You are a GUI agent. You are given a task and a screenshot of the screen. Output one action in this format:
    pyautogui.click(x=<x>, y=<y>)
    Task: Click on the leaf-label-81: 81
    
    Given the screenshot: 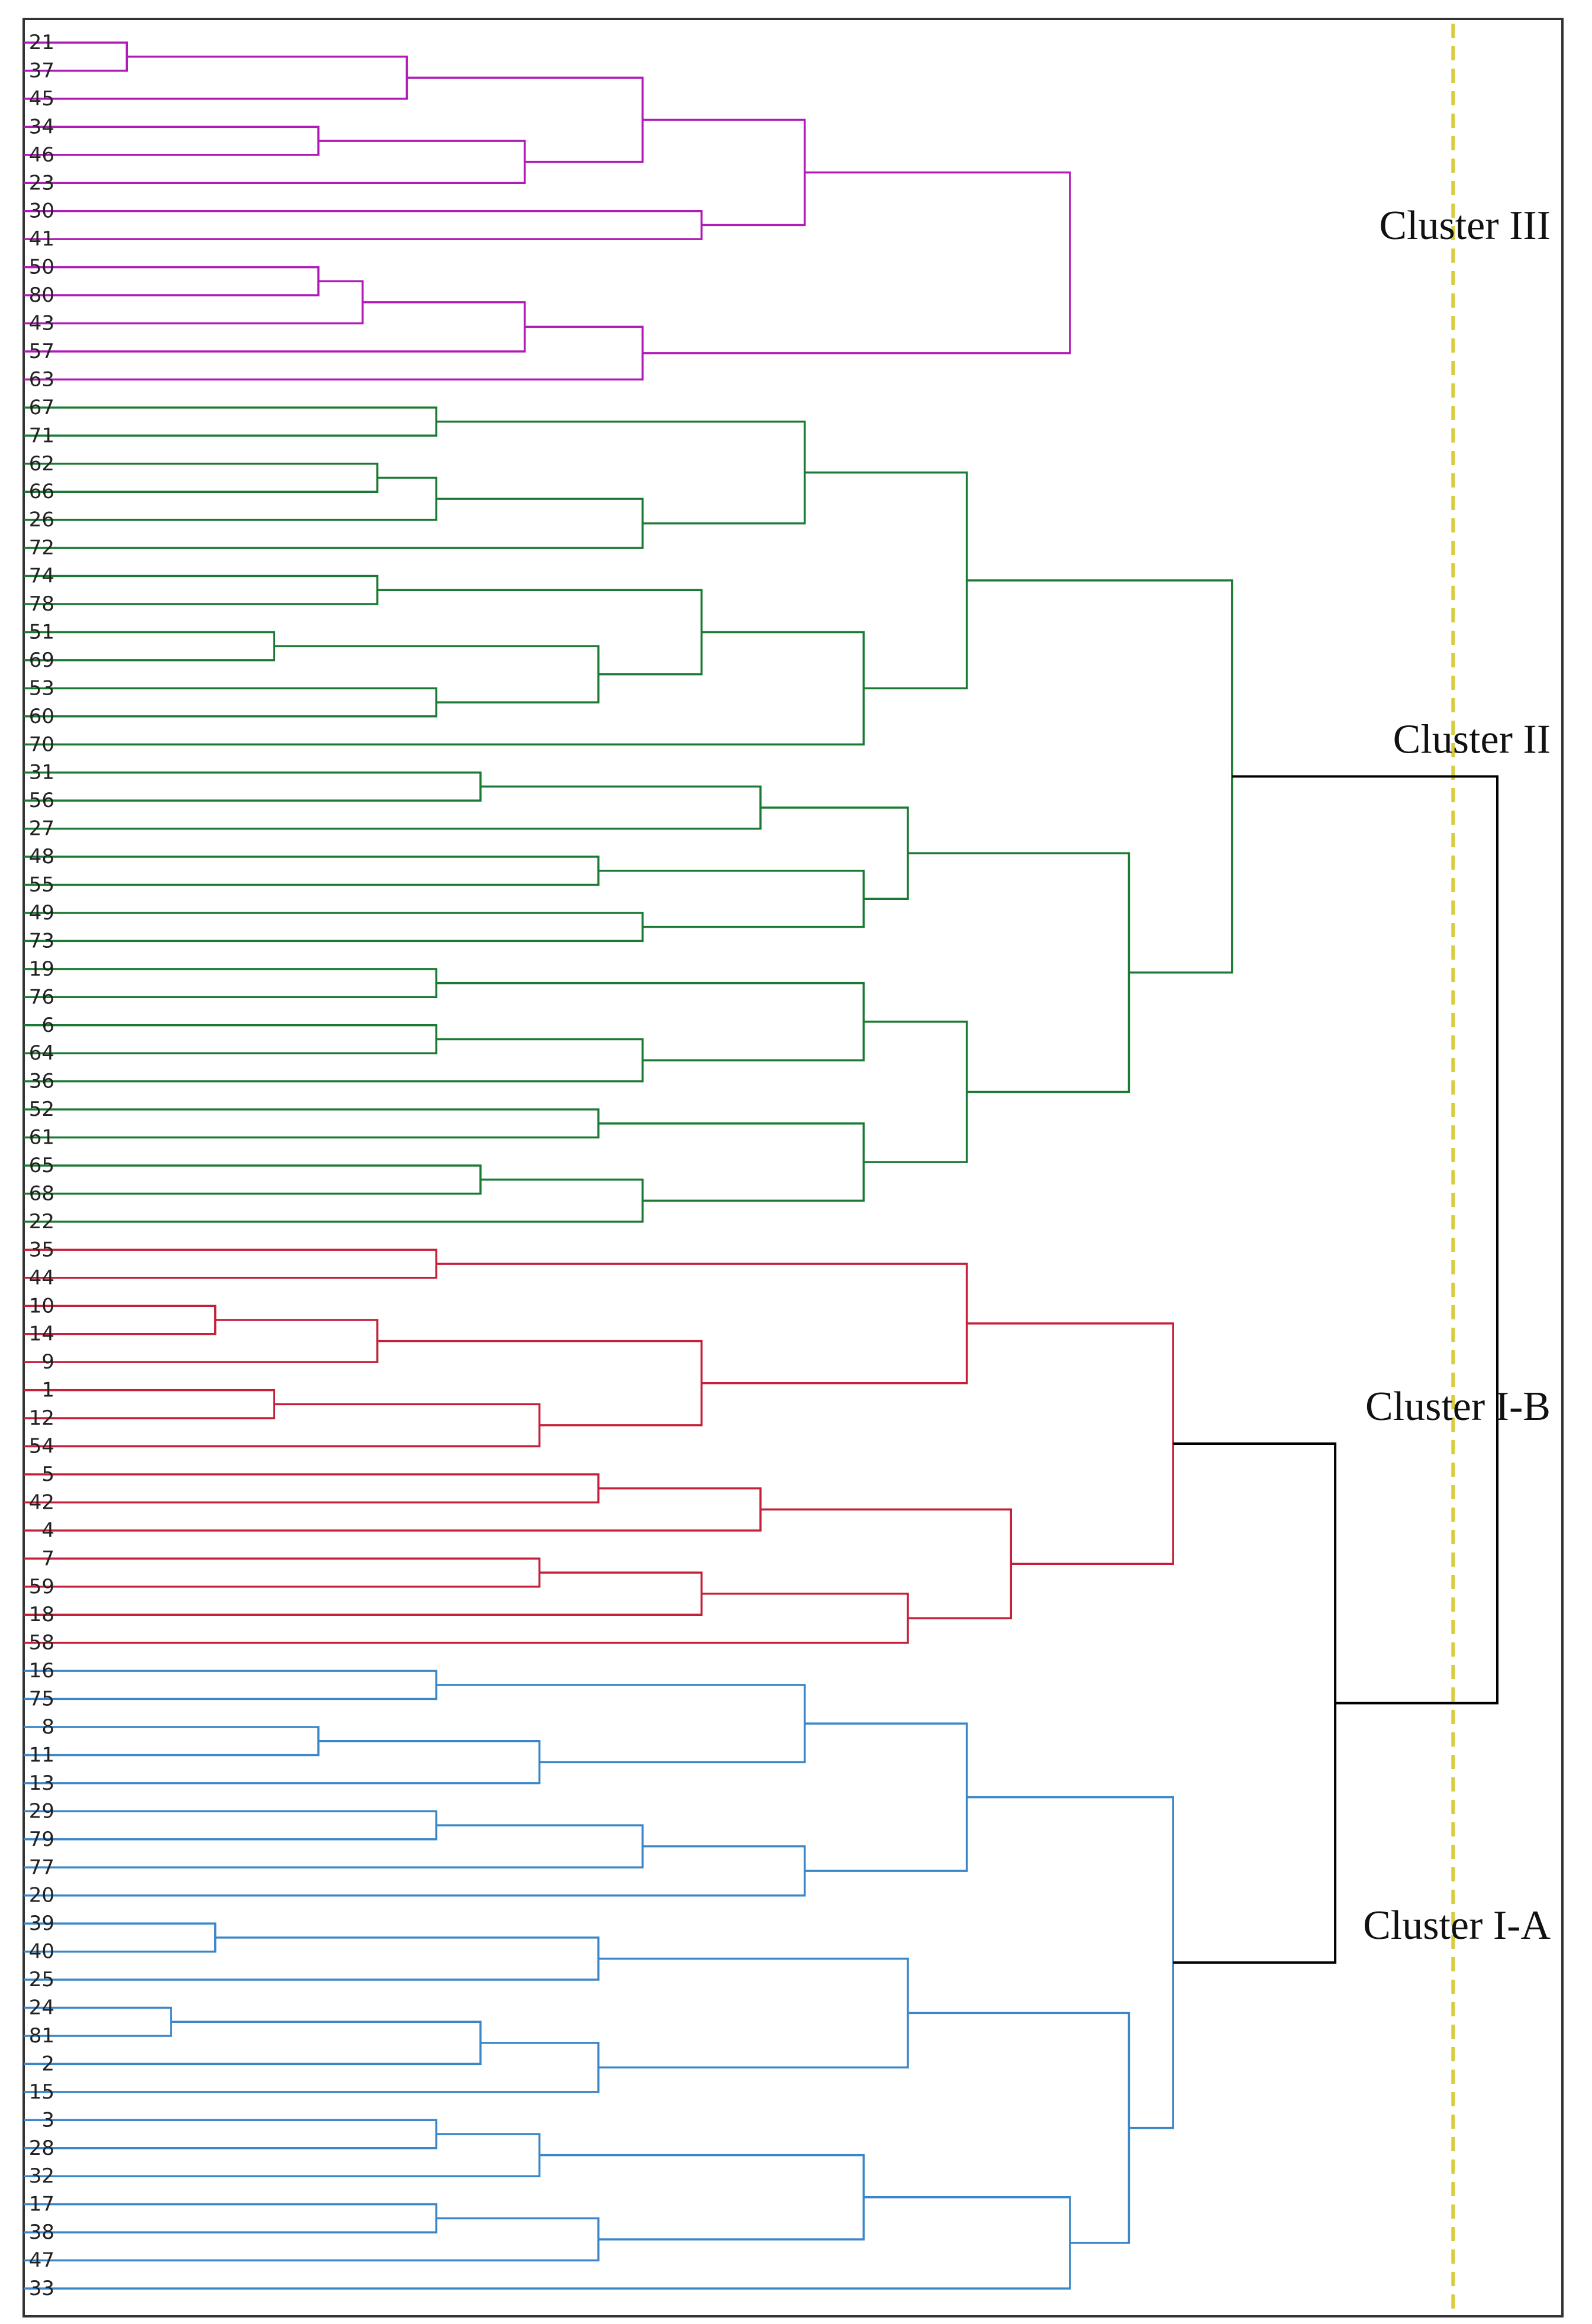 What is the action you would take?
    pyautogui.click(x=41, y=2036)
    